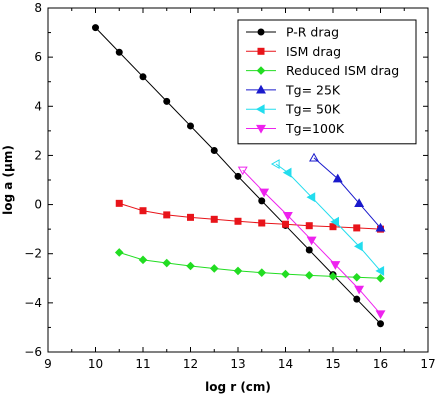 The height and width of the screenshot is (401, 436). Describe the element at coordinates (33, 352) in the screenshot. I see `y-tick-label: −6` at that location.